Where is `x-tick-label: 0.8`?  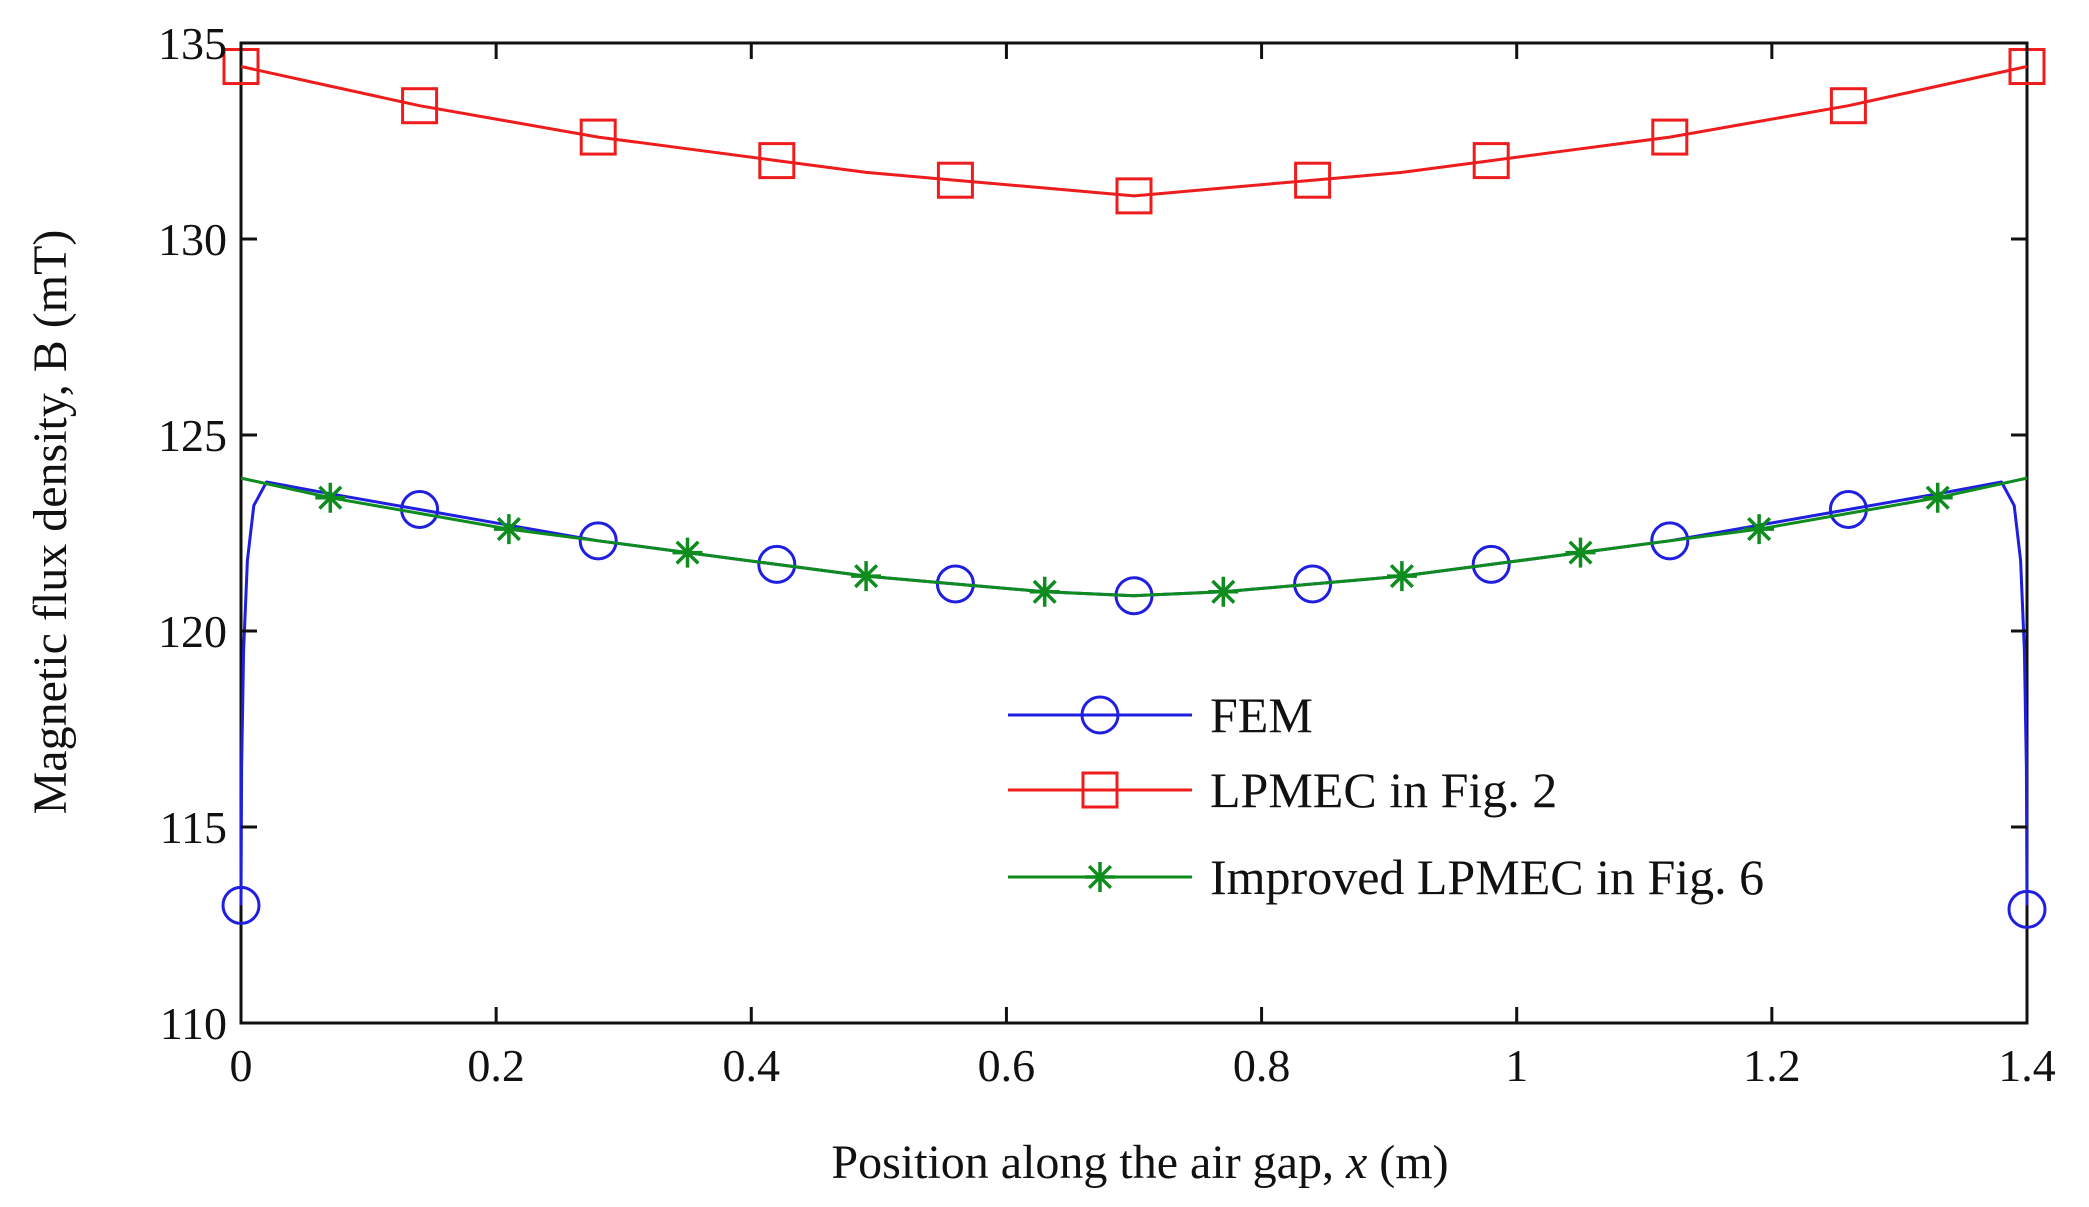
x-tick-label: 0.8 is located at coordinates (1262, 1065).